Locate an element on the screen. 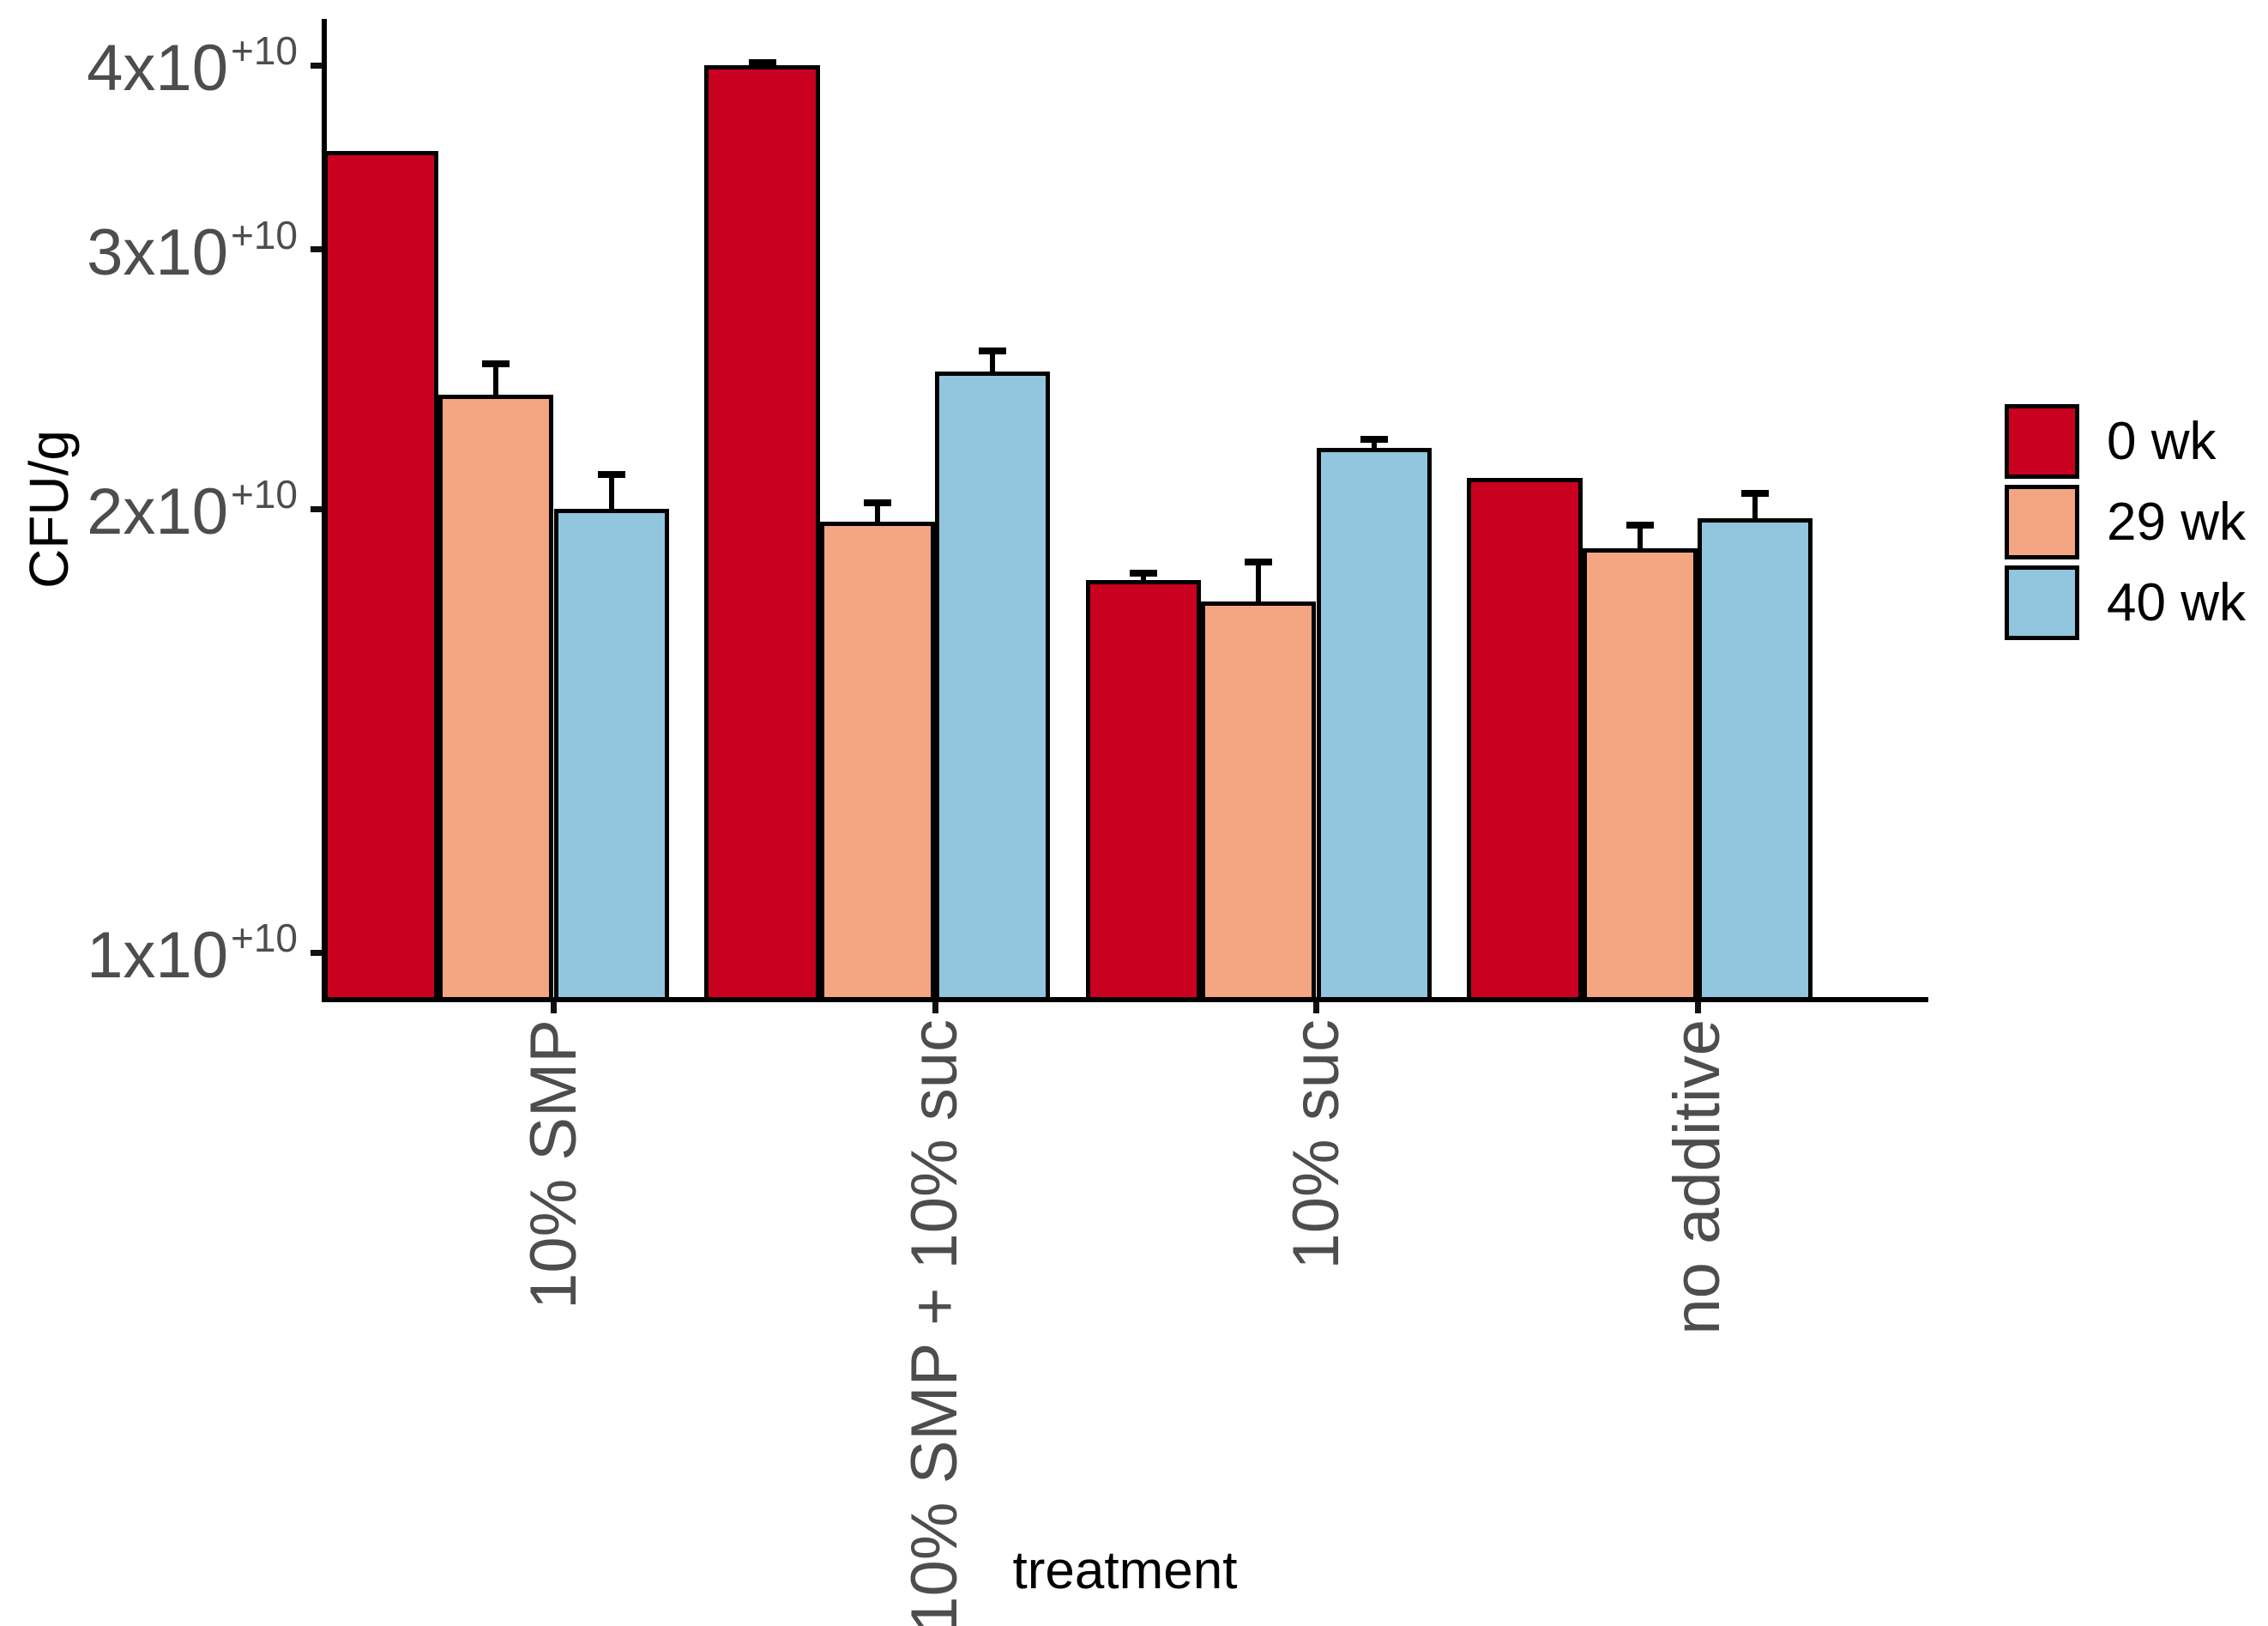  y-tick-main: 1x10 is located at coordinates (157, 956).